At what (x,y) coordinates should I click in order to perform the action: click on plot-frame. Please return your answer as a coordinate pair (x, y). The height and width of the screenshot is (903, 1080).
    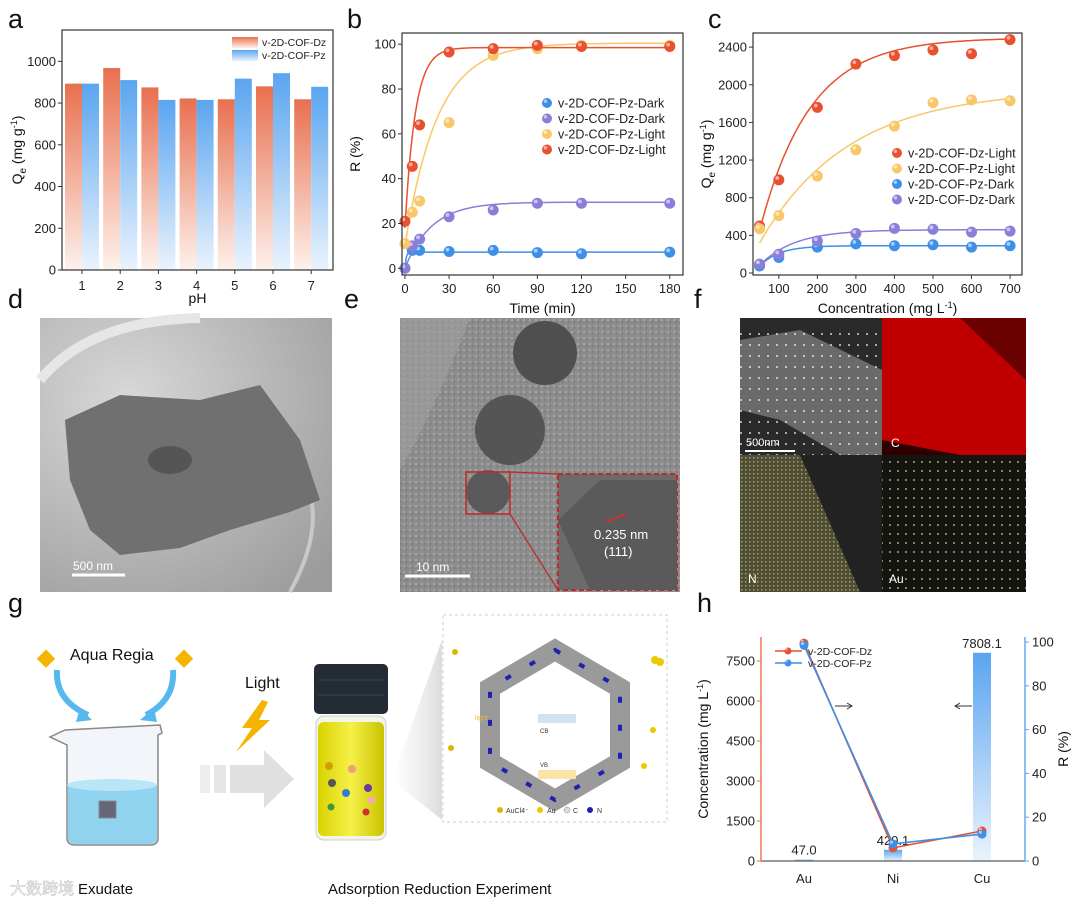
    Looking at the image, I should click on (542, 154).